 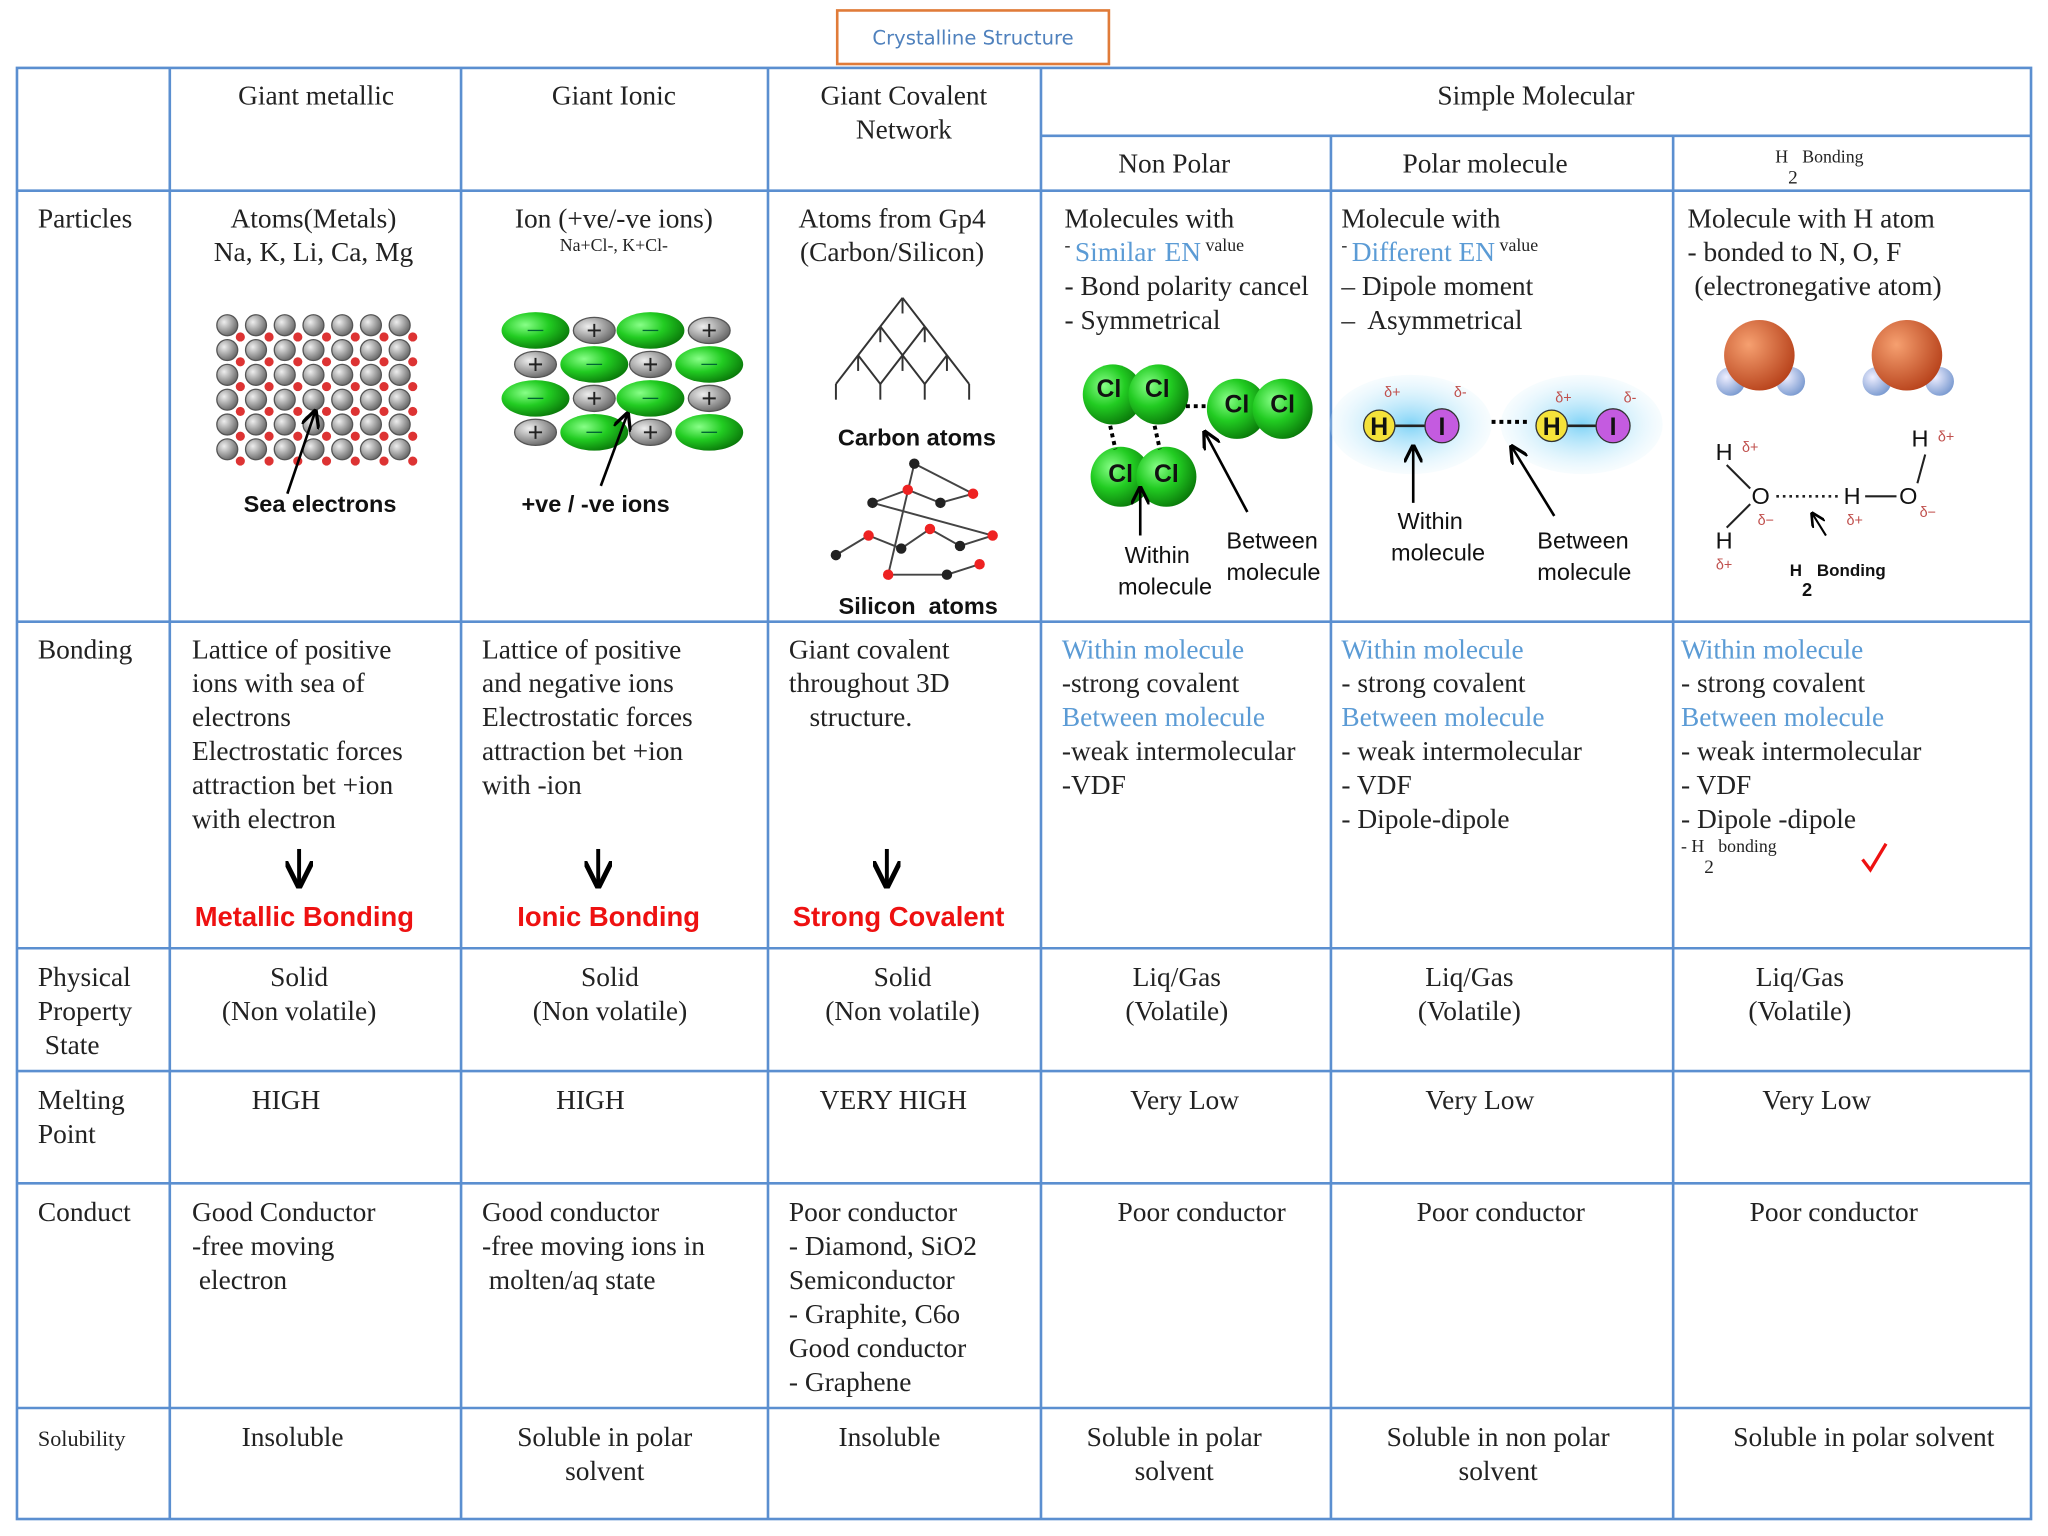 I want to click on text-segment: Different EN, so click(x=1424, y=252).